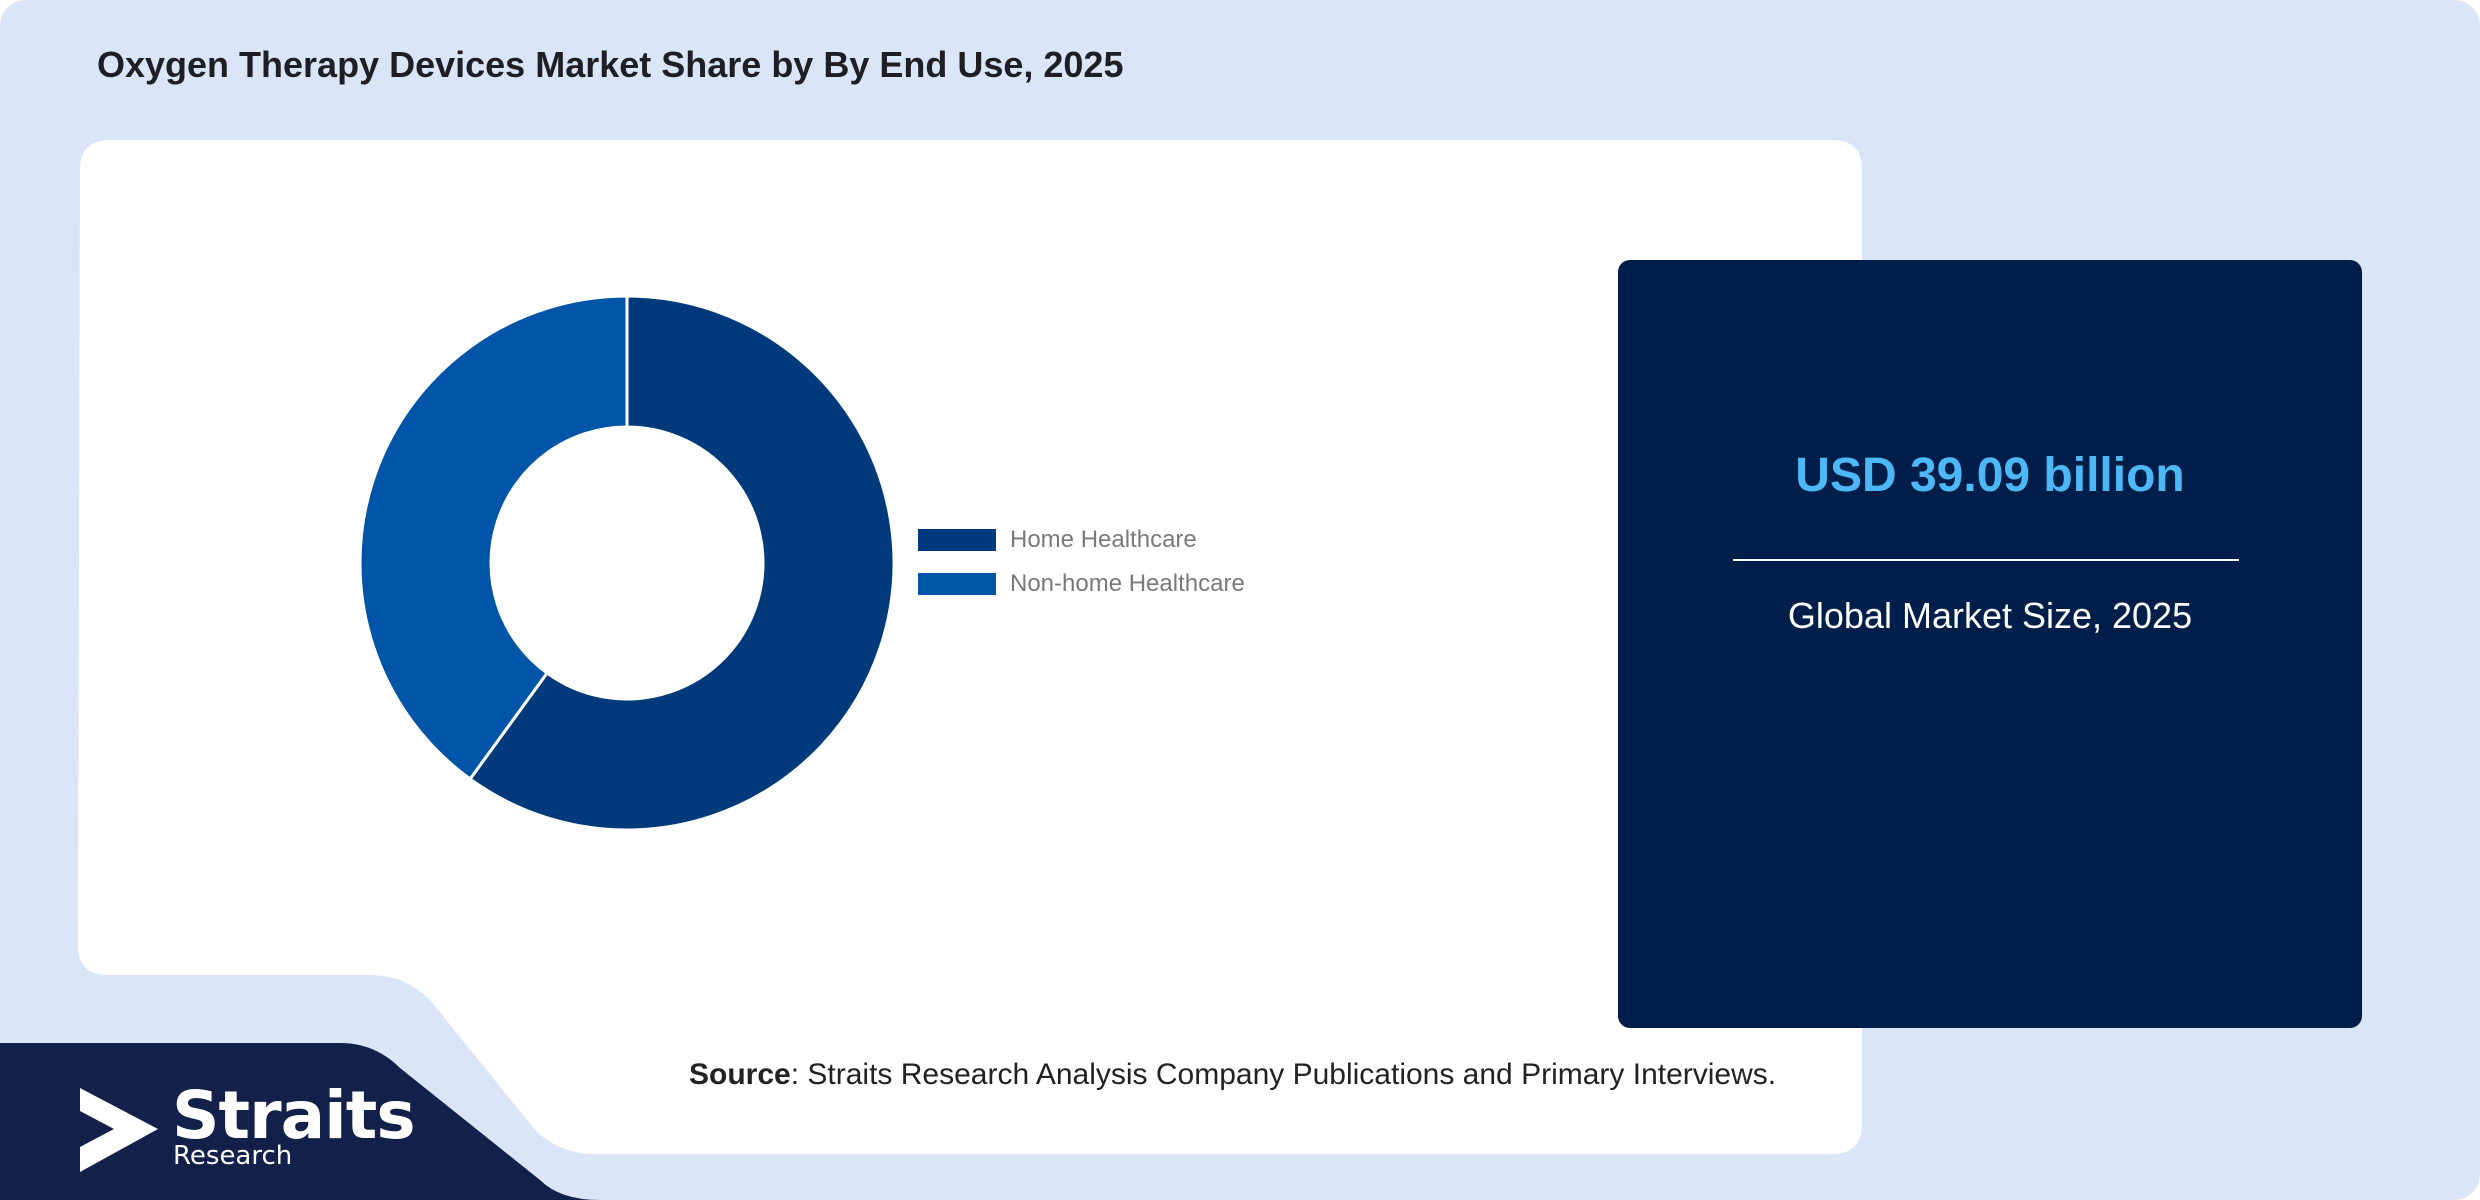  What do you see at coordinates (1986, 560) in the screenshot?
I see `divider` at bounding box center [1986, 560].